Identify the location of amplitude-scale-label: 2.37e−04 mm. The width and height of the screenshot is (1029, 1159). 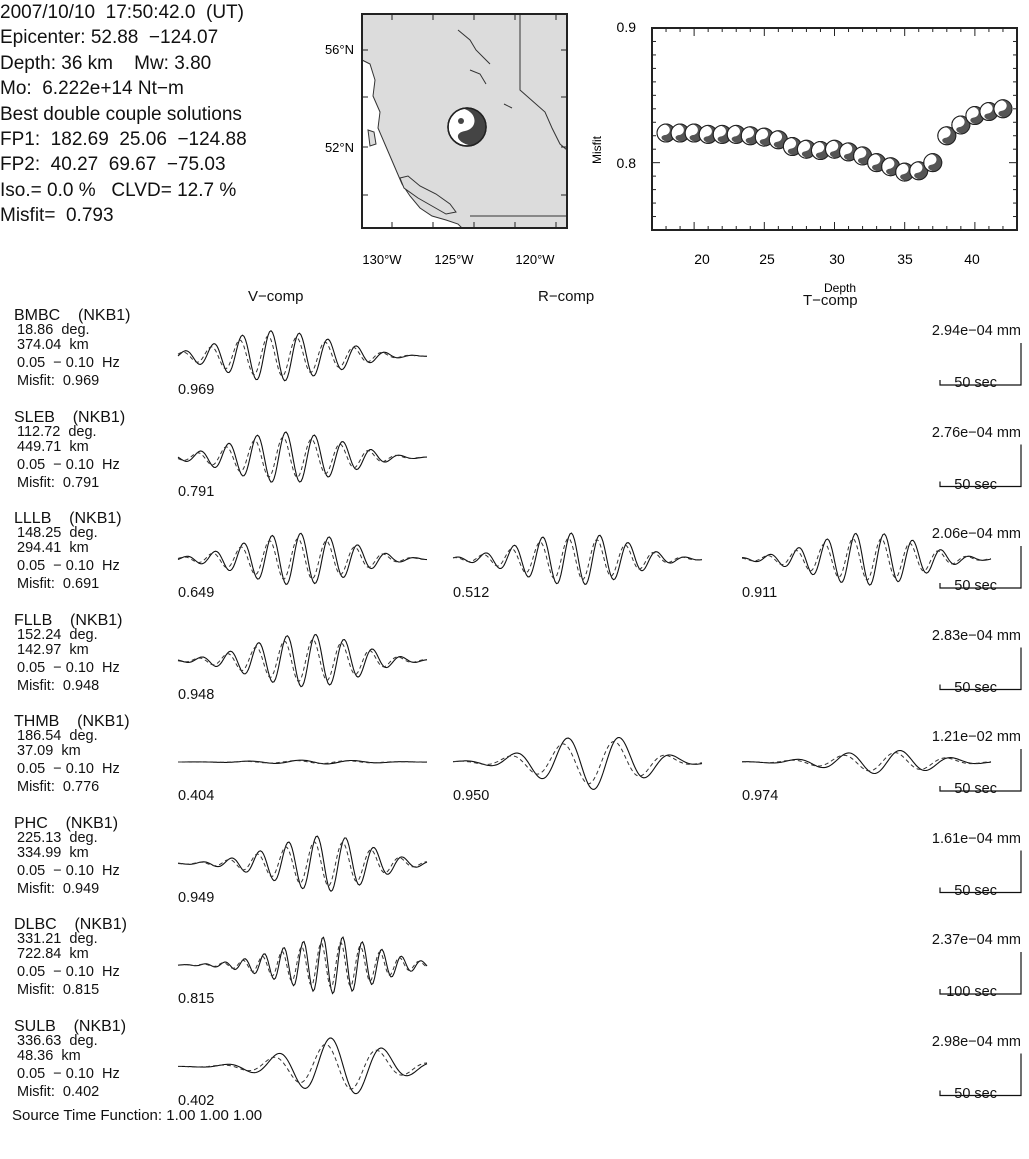
(976, 940).